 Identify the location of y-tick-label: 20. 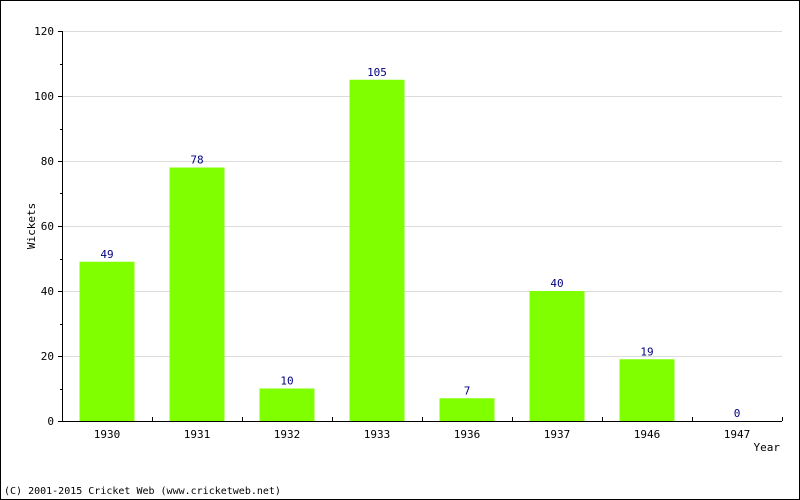
(47, 356).